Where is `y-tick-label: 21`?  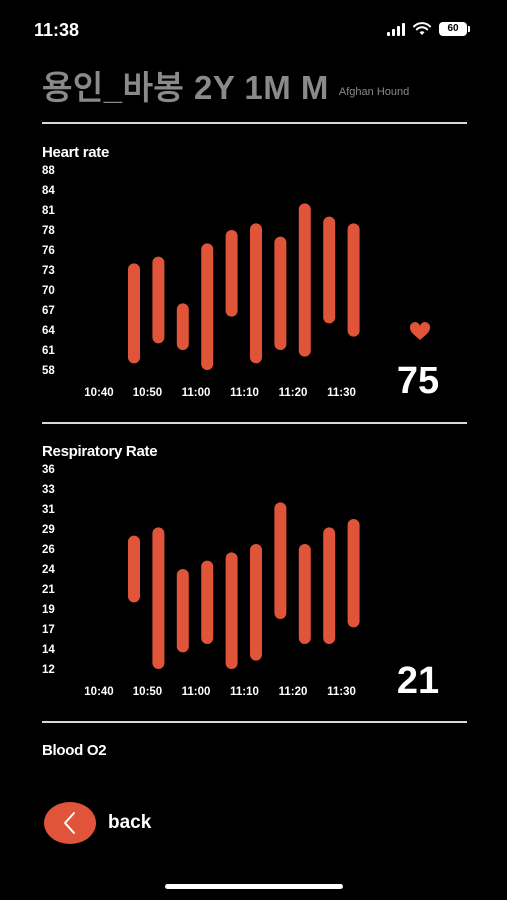
y-tick-label: 21 is located at coordinates (48, 590).